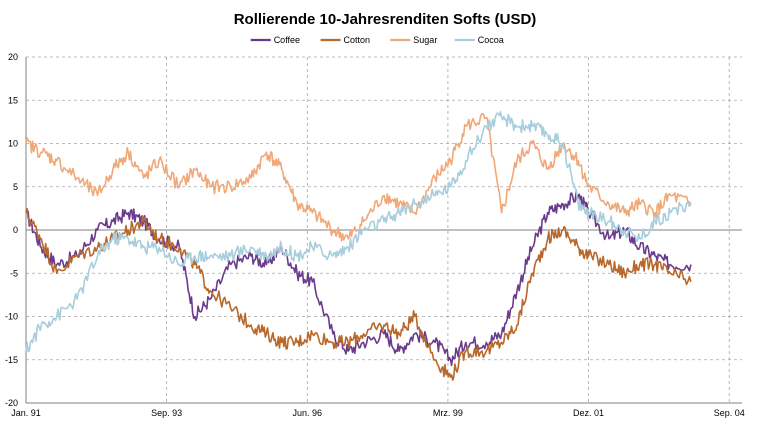 The width and height of the screenshot is (770, 428). What do you see at coordinates (11, 360) in the screenshot?
I see `y-tick-label: -15` at bounding box center [11, 360].